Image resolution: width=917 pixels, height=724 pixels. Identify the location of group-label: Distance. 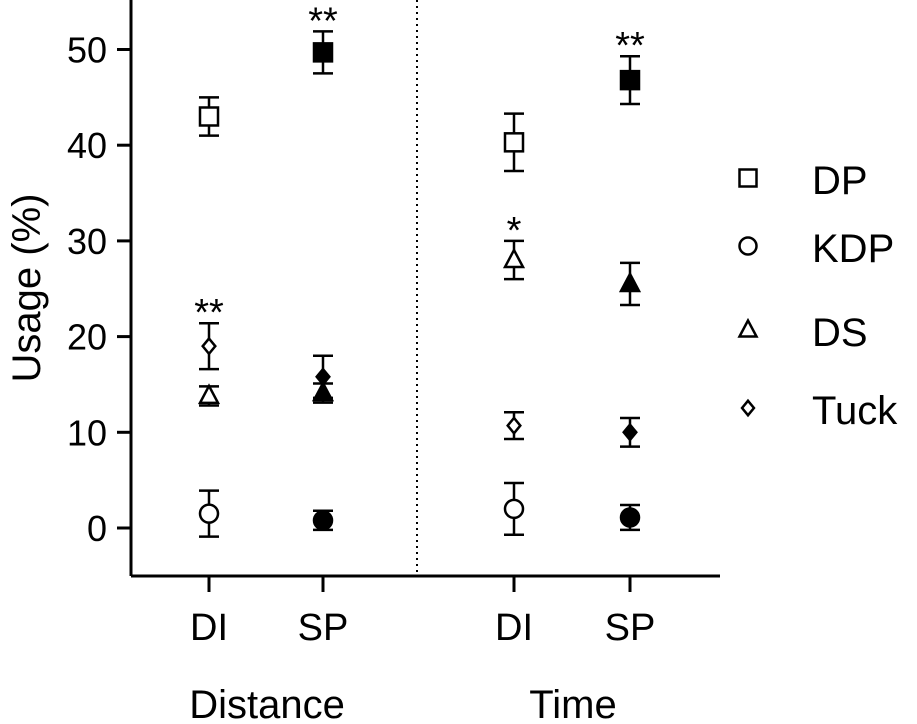
(267, 703).